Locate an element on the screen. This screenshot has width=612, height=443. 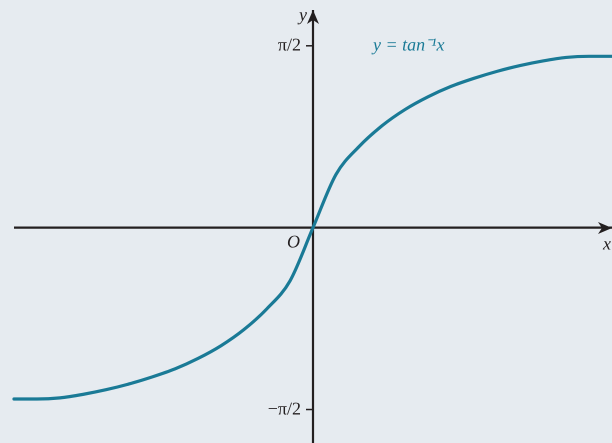
y-tick-label: −π/2 is located at coordinates (284, 408).